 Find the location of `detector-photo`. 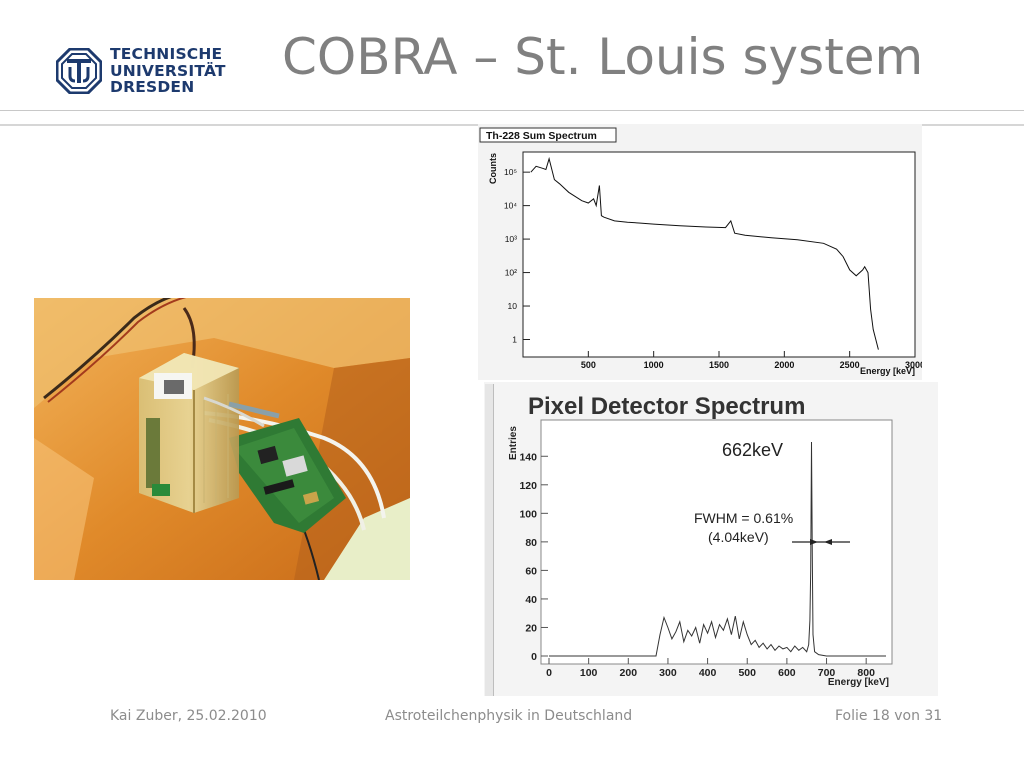

detector-photo is located at coordinates (222, 436).